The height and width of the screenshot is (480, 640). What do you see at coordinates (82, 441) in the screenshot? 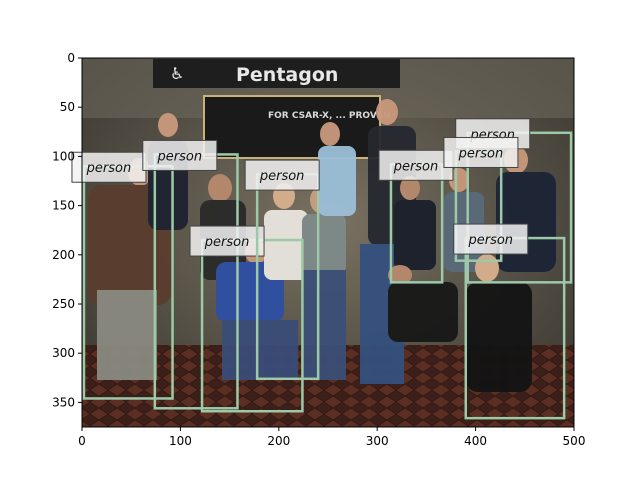
I see `x-tick-label: 0` at bounding box center [82, 441].